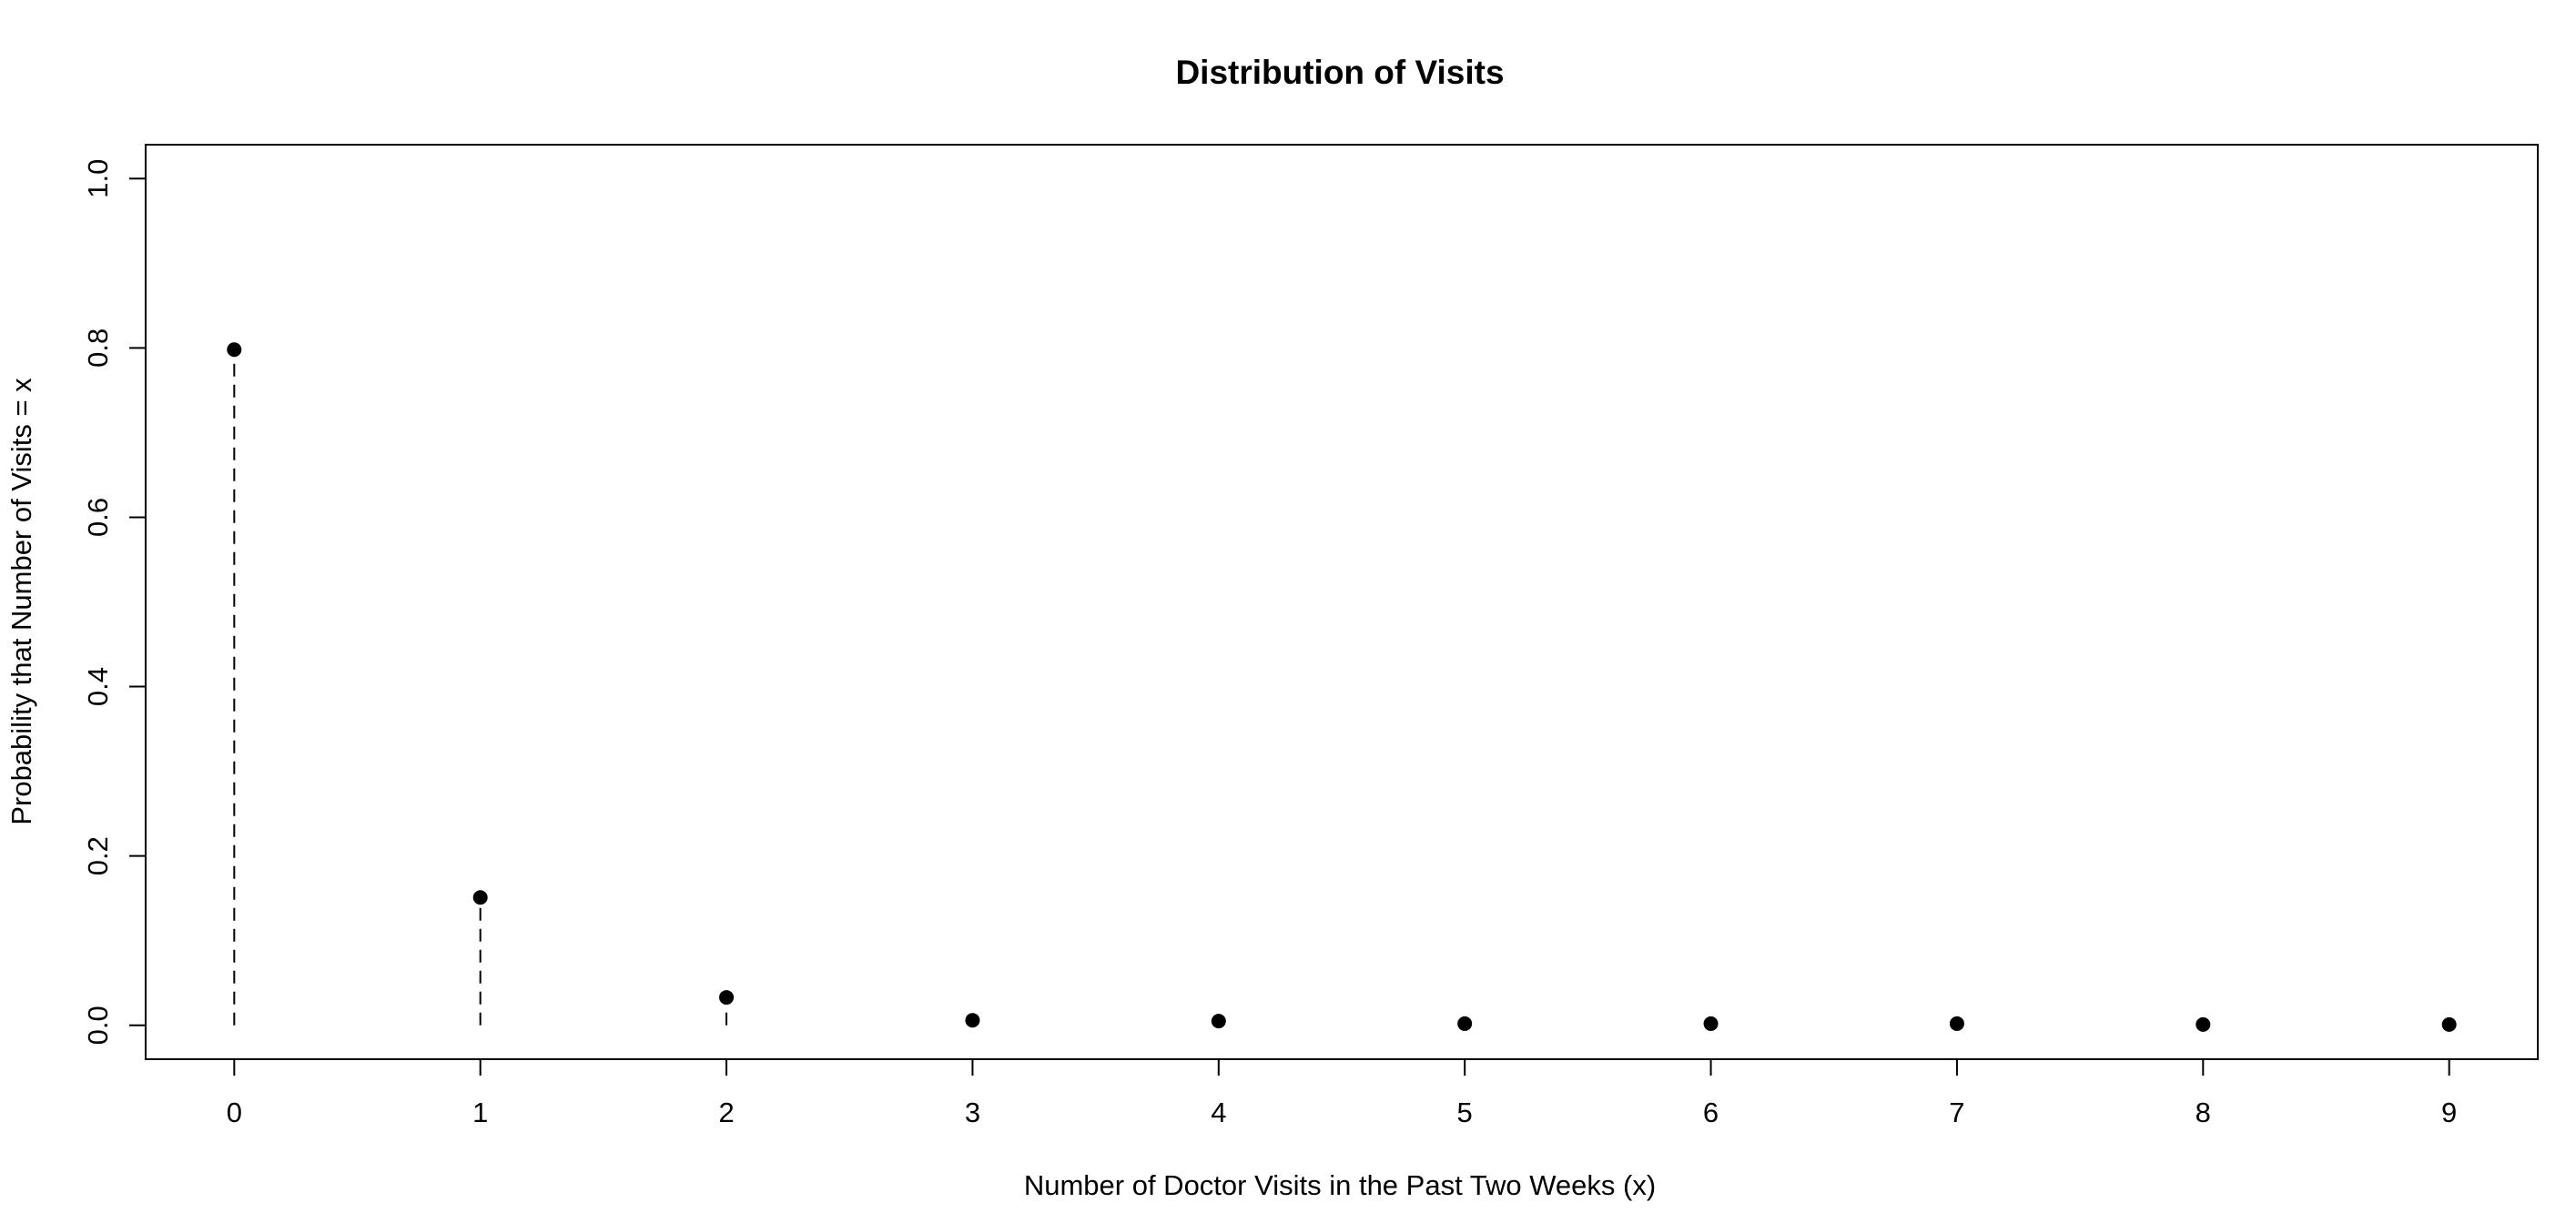  Describe the element at coordinates (2203, 1112) in the screenshot. I see `x-tick-label: 8` at that location.